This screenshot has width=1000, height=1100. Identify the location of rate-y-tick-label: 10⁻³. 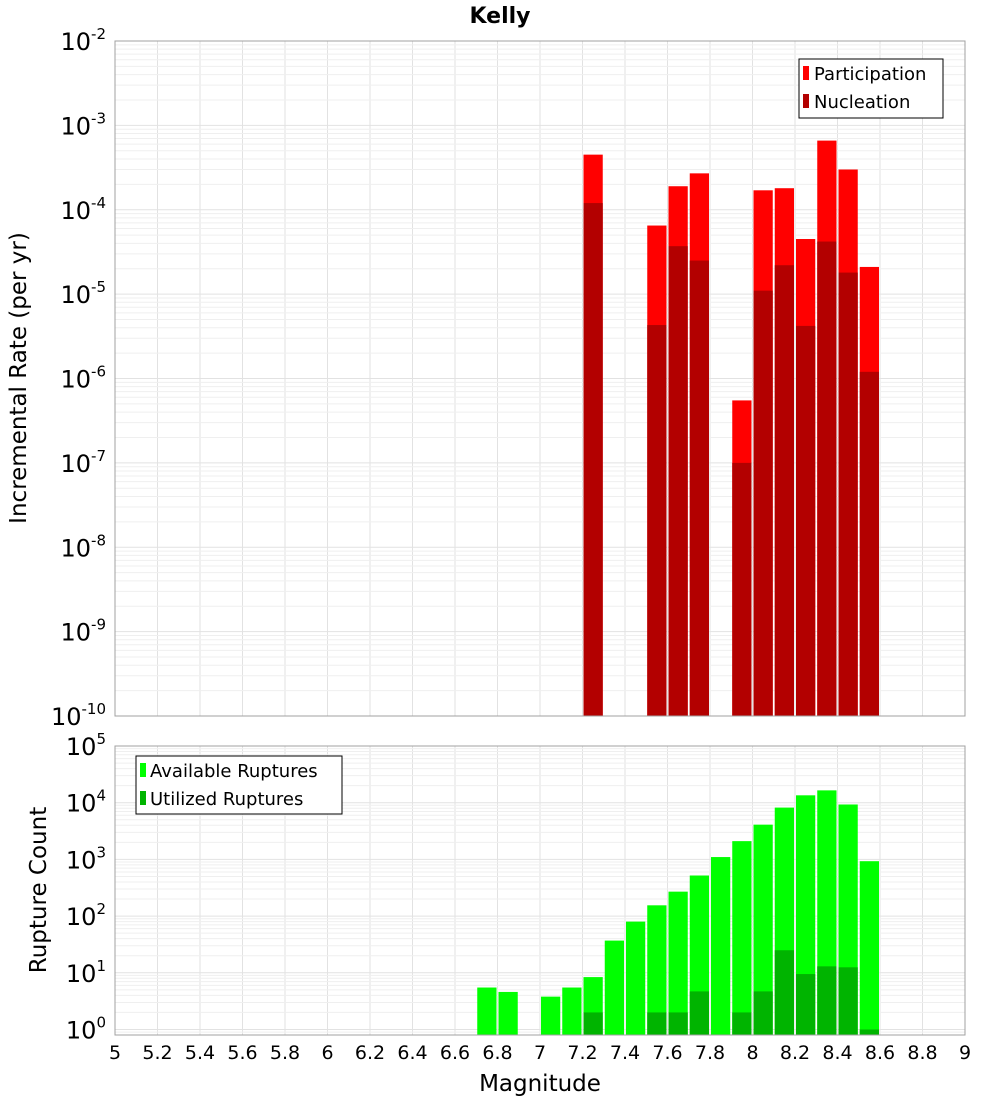
(83, 124).